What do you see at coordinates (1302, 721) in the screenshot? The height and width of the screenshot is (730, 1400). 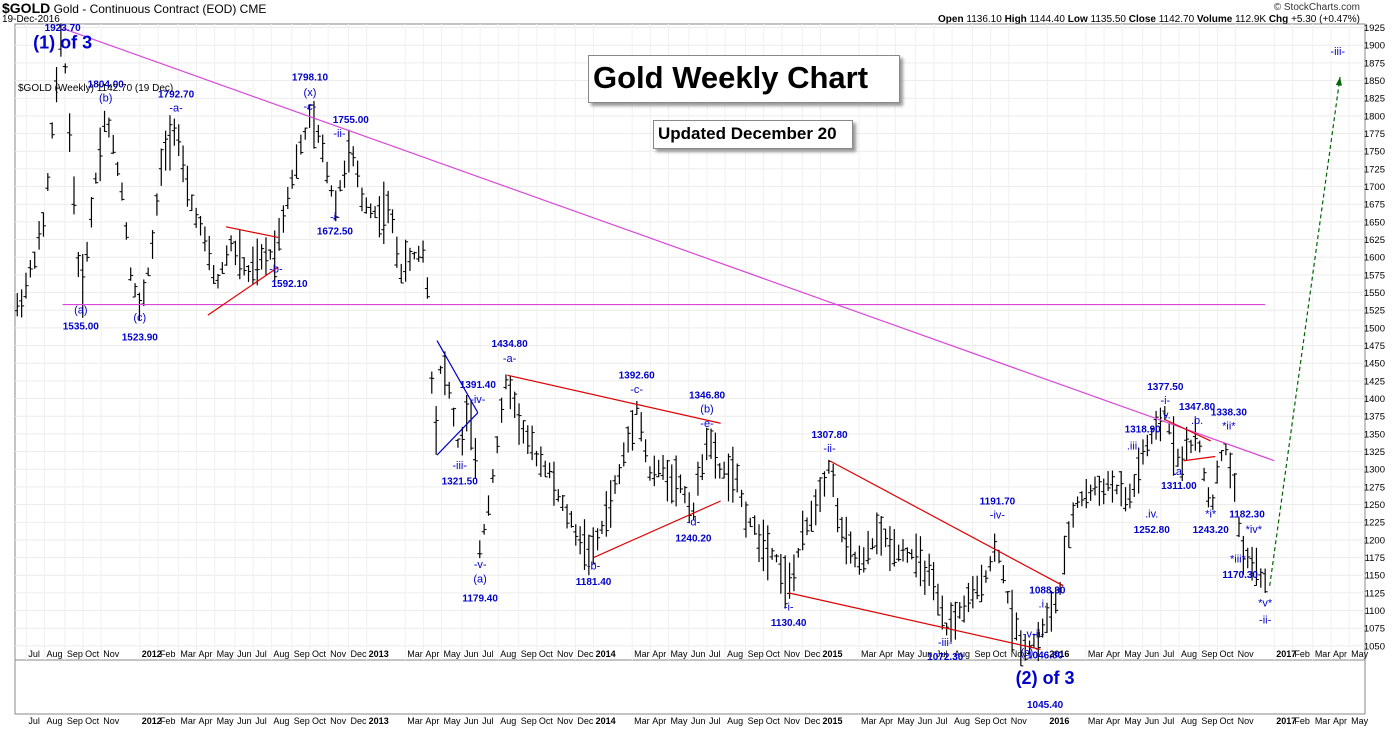 I see `x-tick-label-lower: Feb` at bounding box center [1302, 721].